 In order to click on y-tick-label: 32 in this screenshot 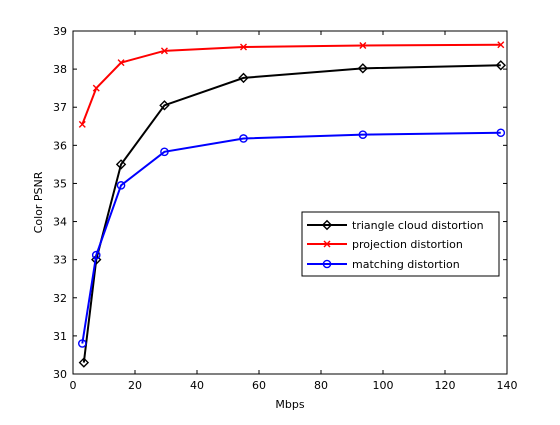, I will do `click(60, 298)`.